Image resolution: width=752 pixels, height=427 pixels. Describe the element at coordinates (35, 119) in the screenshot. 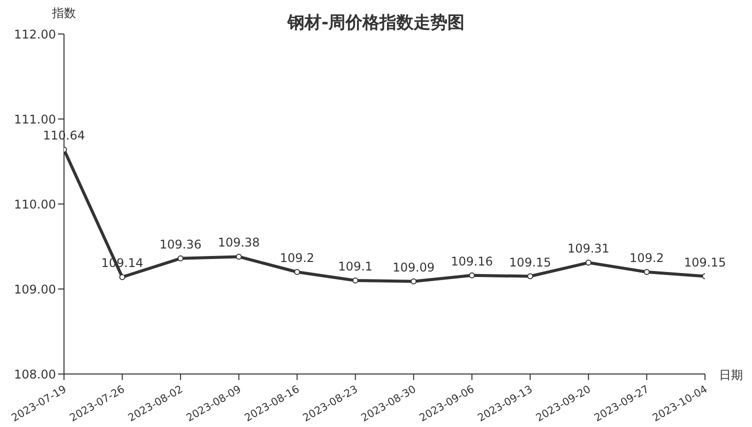

I see `y-tick-label: 111.00` at that location.